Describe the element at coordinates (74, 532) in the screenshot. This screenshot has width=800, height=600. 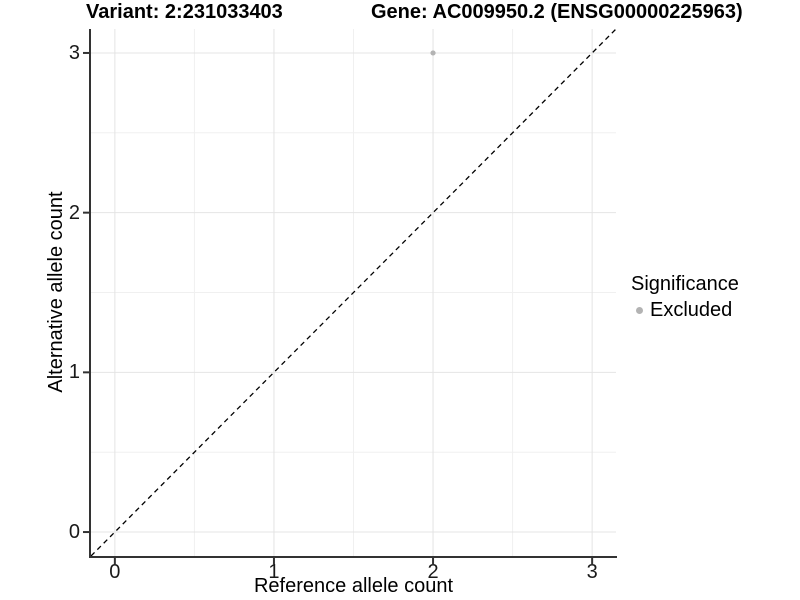
I see `y-tick-label: 0` at that location.